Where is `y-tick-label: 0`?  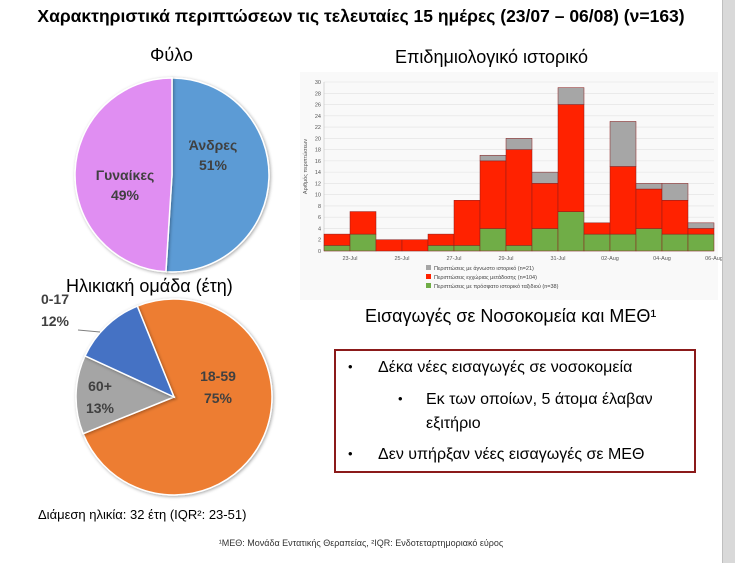
y-tick-label: 0 is located at coordinates (319, 252).